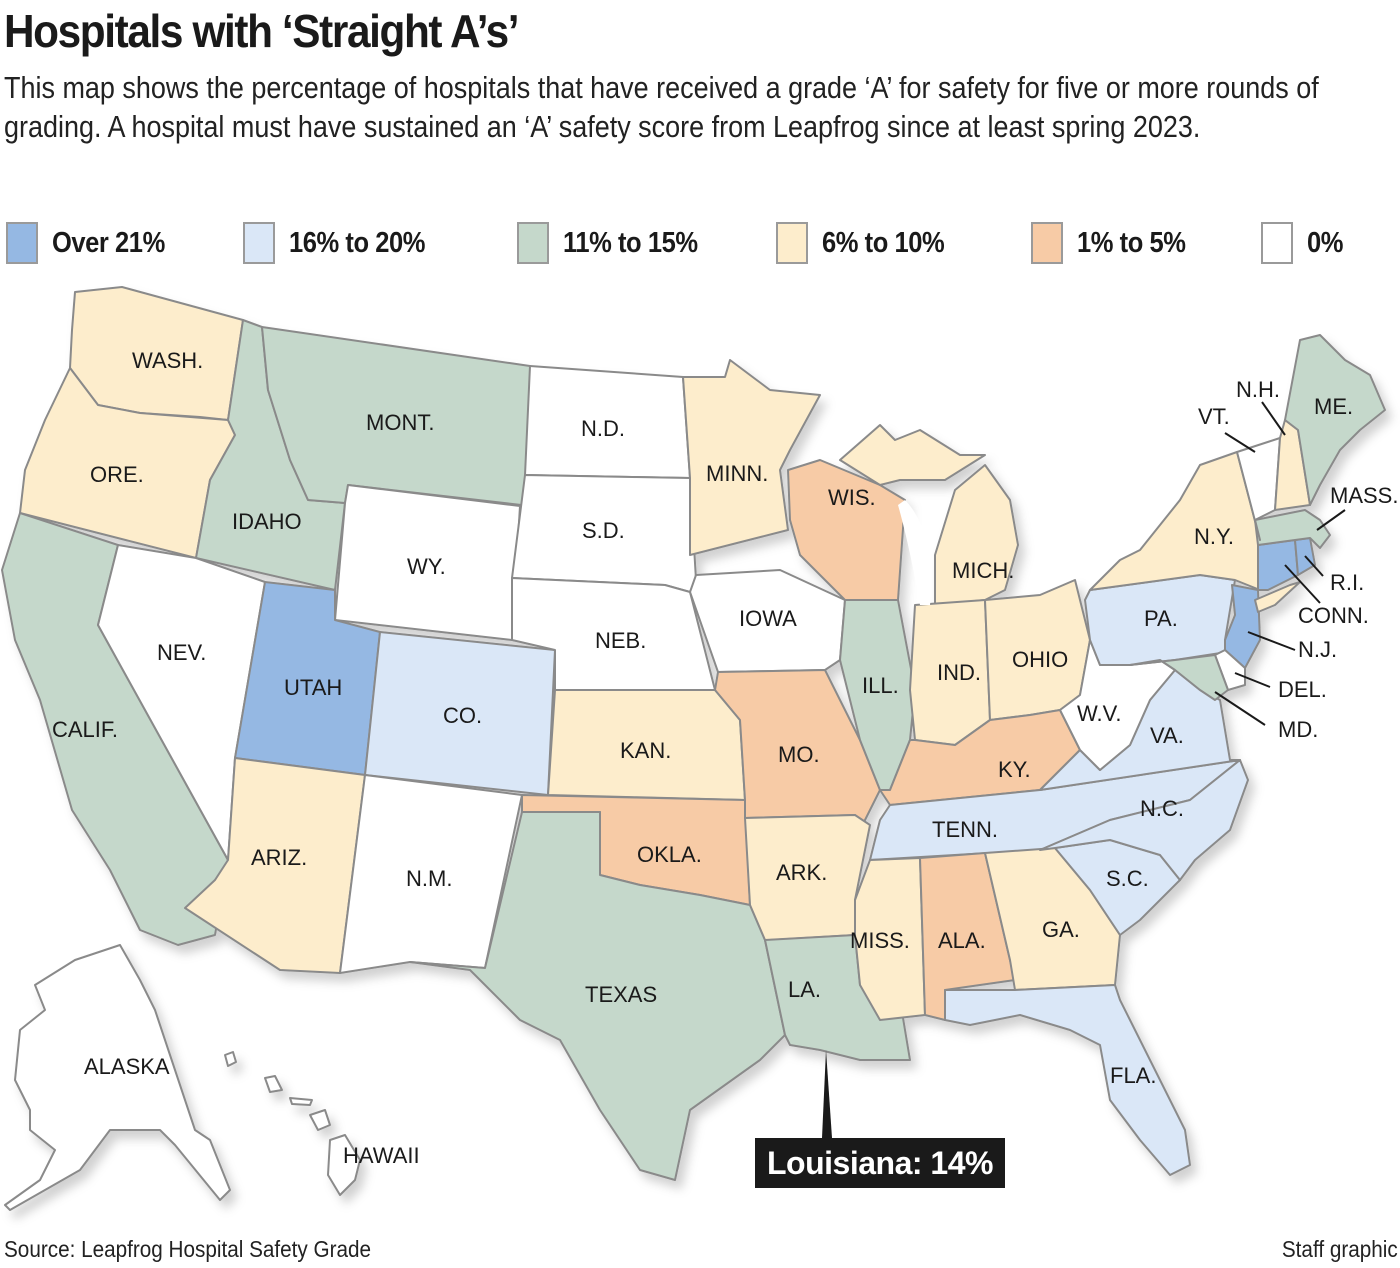  I want to click on state-label: MASS., so click(1364, 495).